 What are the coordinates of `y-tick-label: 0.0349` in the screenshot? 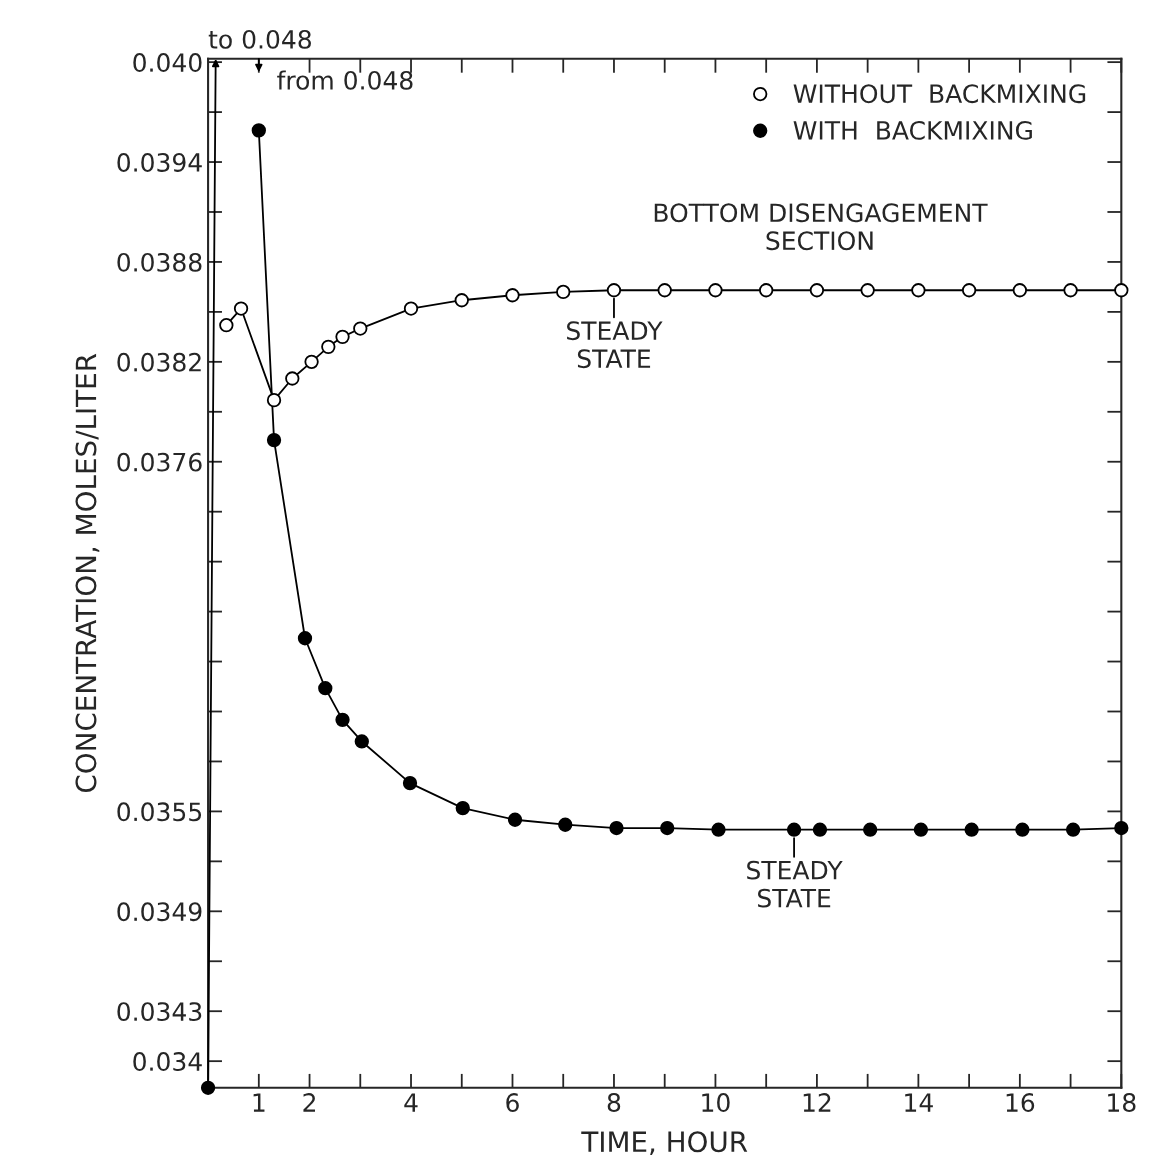 It's located at (159, 912).